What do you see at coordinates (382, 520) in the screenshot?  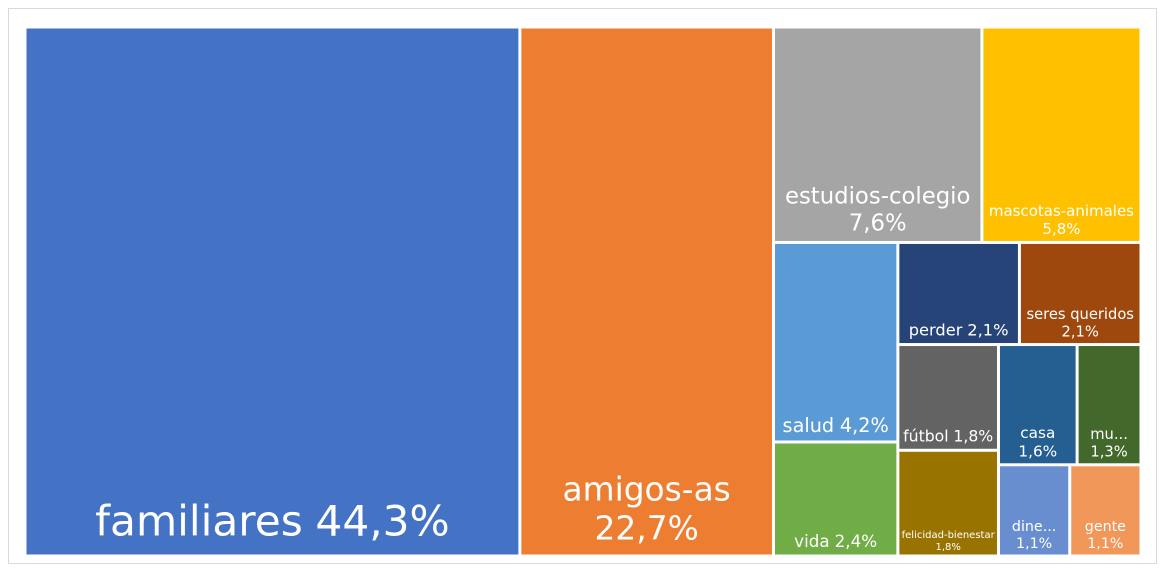 I see `value-label: 44,3%` at bounding box center [382, 520].